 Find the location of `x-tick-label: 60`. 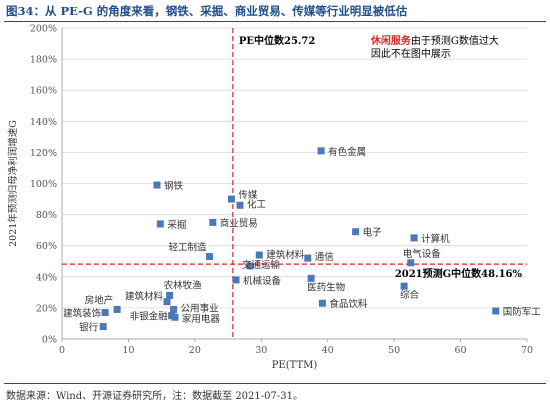

x-tick-label: 60 is located at coordinates (461, 350).